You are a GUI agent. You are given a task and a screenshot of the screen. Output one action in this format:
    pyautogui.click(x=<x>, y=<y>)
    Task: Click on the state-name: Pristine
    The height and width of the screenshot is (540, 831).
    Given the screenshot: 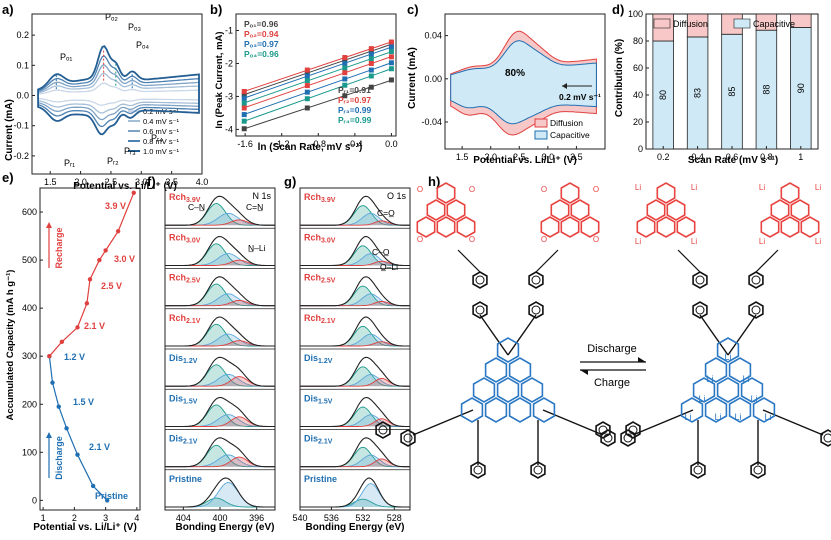 What is the action you would take?
    pyautogui.click(x=185, y=479)
    